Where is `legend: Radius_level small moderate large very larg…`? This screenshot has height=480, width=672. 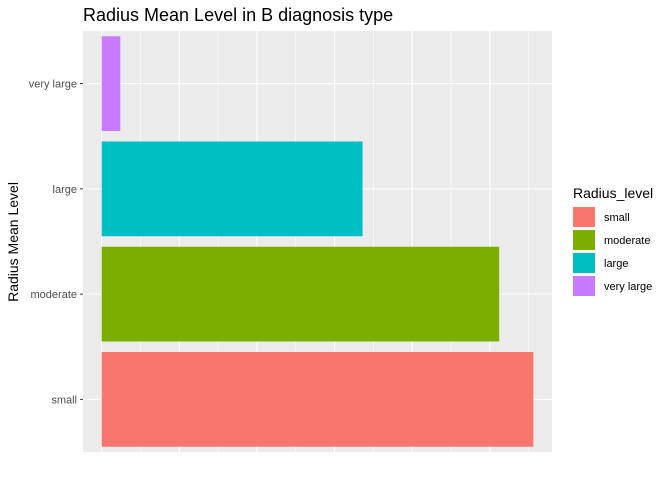
legend: Radius_level small moderate large very larg… is located at coordinates (613, 240).